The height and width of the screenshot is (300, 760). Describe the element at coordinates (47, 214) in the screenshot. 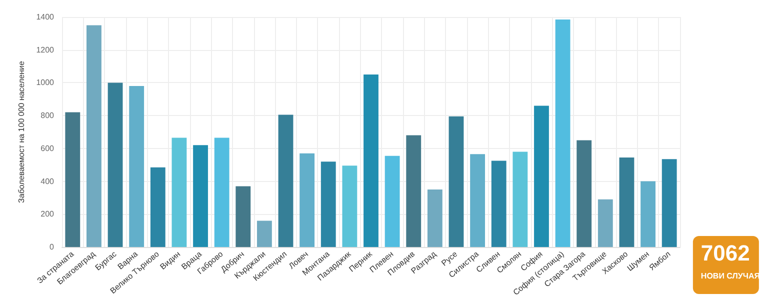

I see `y-tick-label: 200` at that location.